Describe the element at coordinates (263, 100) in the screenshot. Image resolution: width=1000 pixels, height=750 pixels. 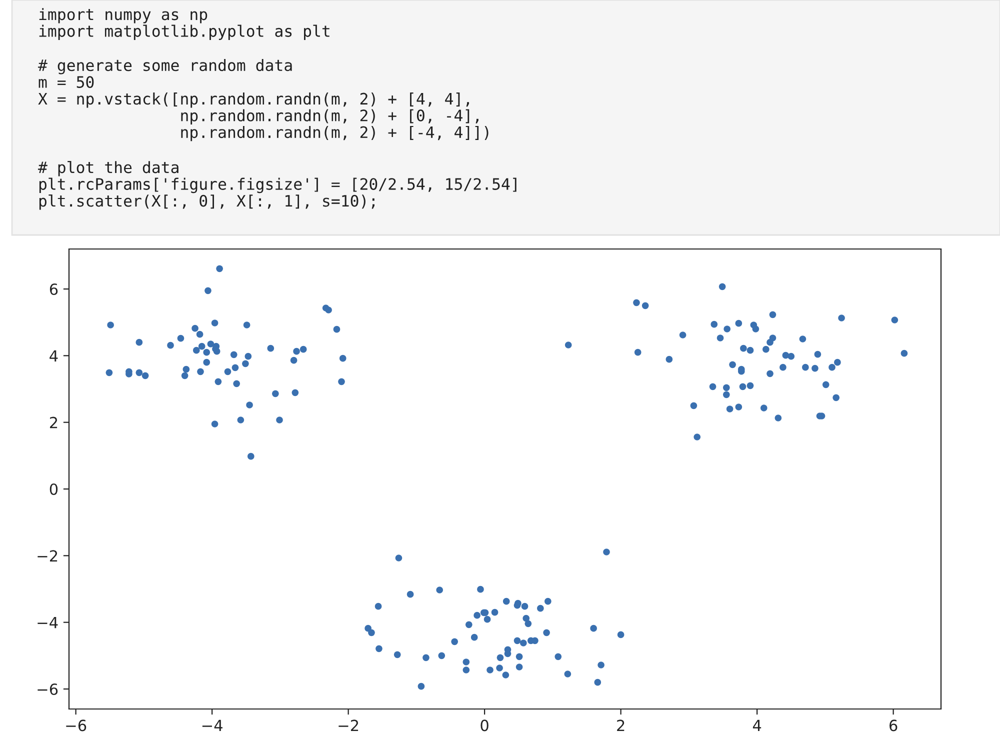
I see `text: # generate some random data m = 50 X = np.vstack([np.random.randn(m, 2) + [4, 4], np.random.randn(m, 2) + [0, -4], np.random.randn(m, 2) + [-4, 4]])` at that location.